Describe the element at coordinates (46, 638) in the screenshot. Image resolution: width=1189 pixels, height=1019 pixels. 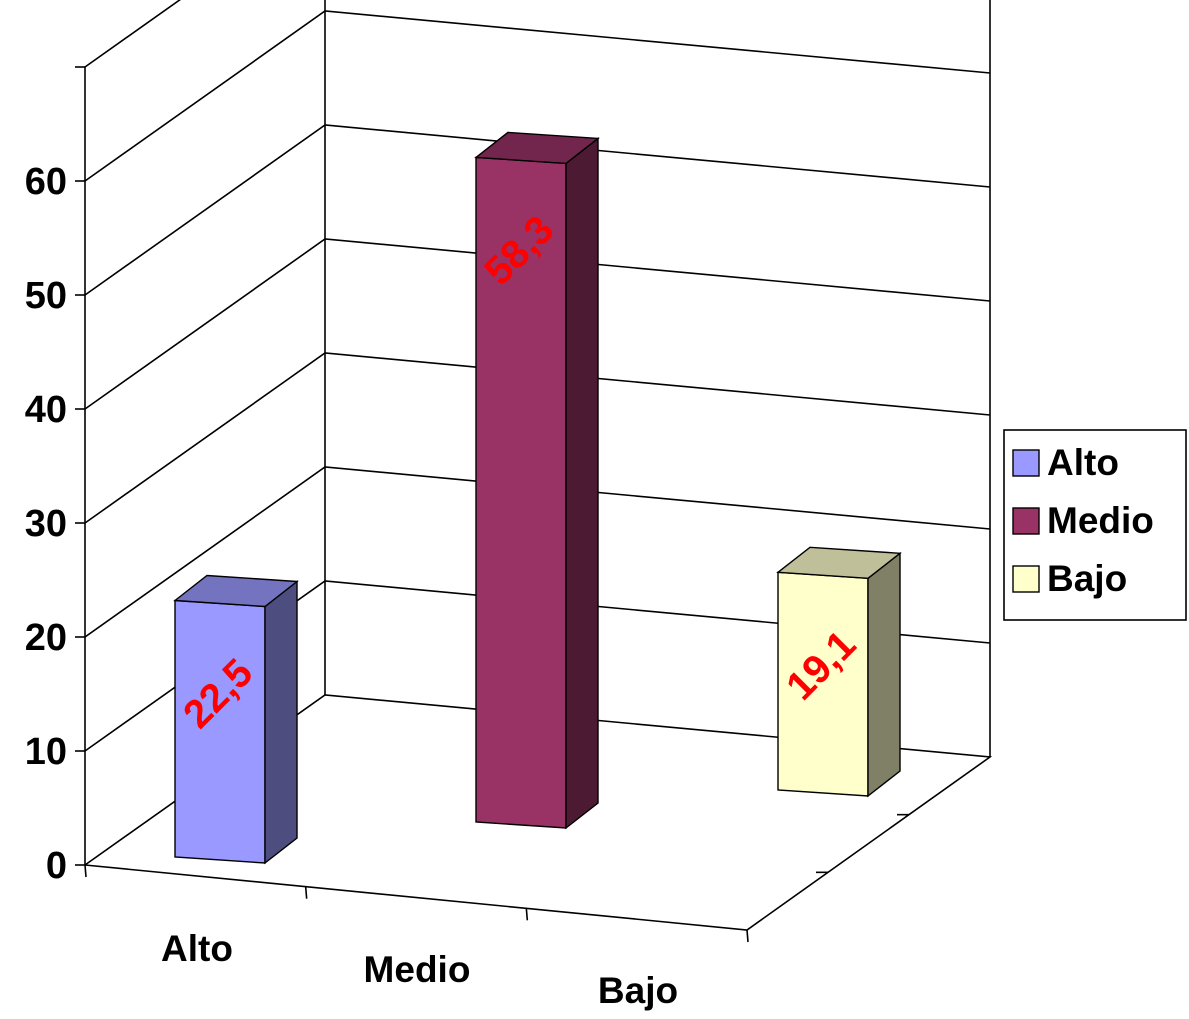
I see `y-tick-label: 20` at that location.